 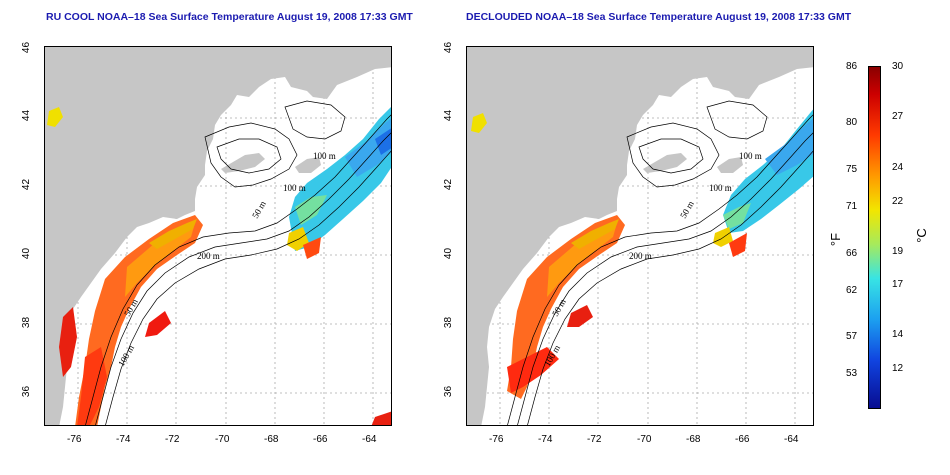 What do you see at coordinates (898, 368) in the screenshot?
I see `celsius-tick: 12` at bounding box center [898, 368].